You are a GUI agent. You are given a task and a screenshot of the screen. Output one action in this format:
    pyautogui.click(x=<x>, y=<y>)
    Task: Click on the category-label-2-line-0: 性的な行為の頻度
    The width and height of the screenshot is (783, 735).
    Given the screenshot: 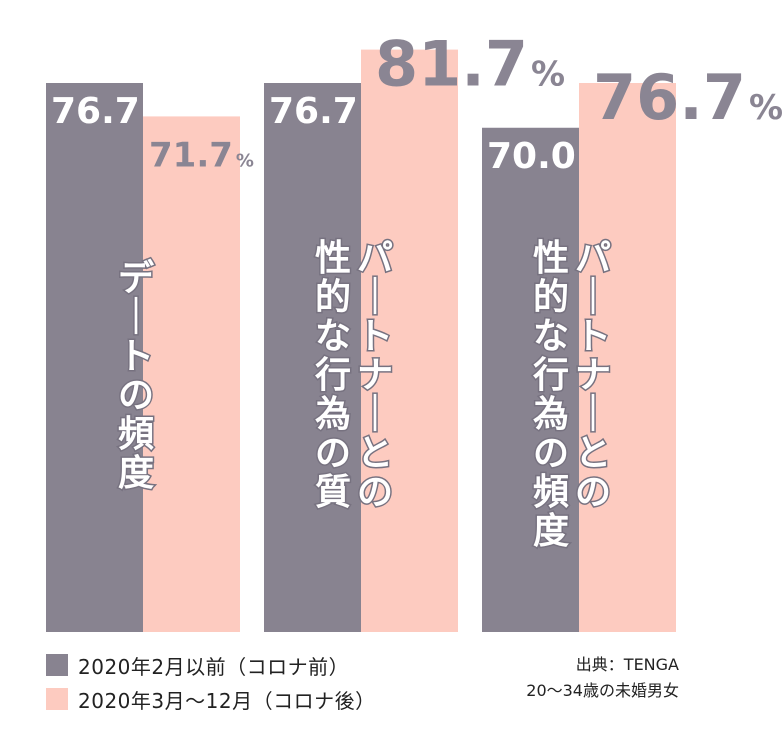 What is the action you would take?
    pyautogui.click(x=551, y=395)
    